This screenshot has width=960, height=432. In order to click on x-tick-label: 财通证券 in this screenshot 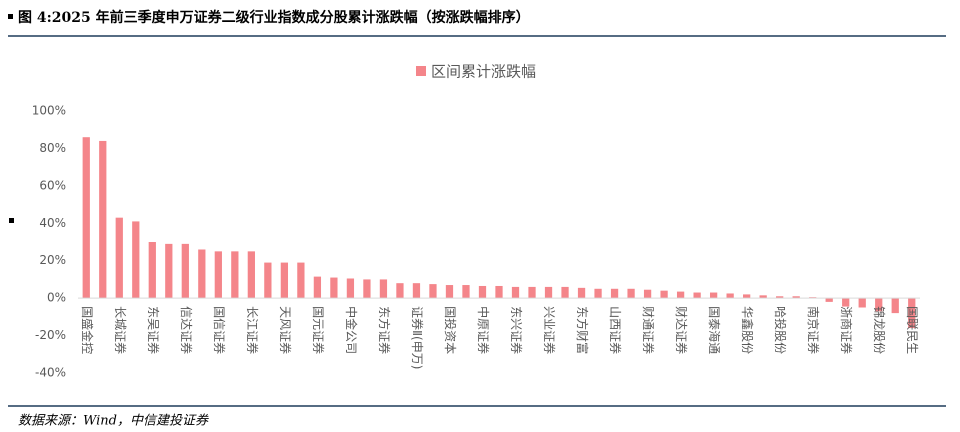, I will do `click(648, 330)`.